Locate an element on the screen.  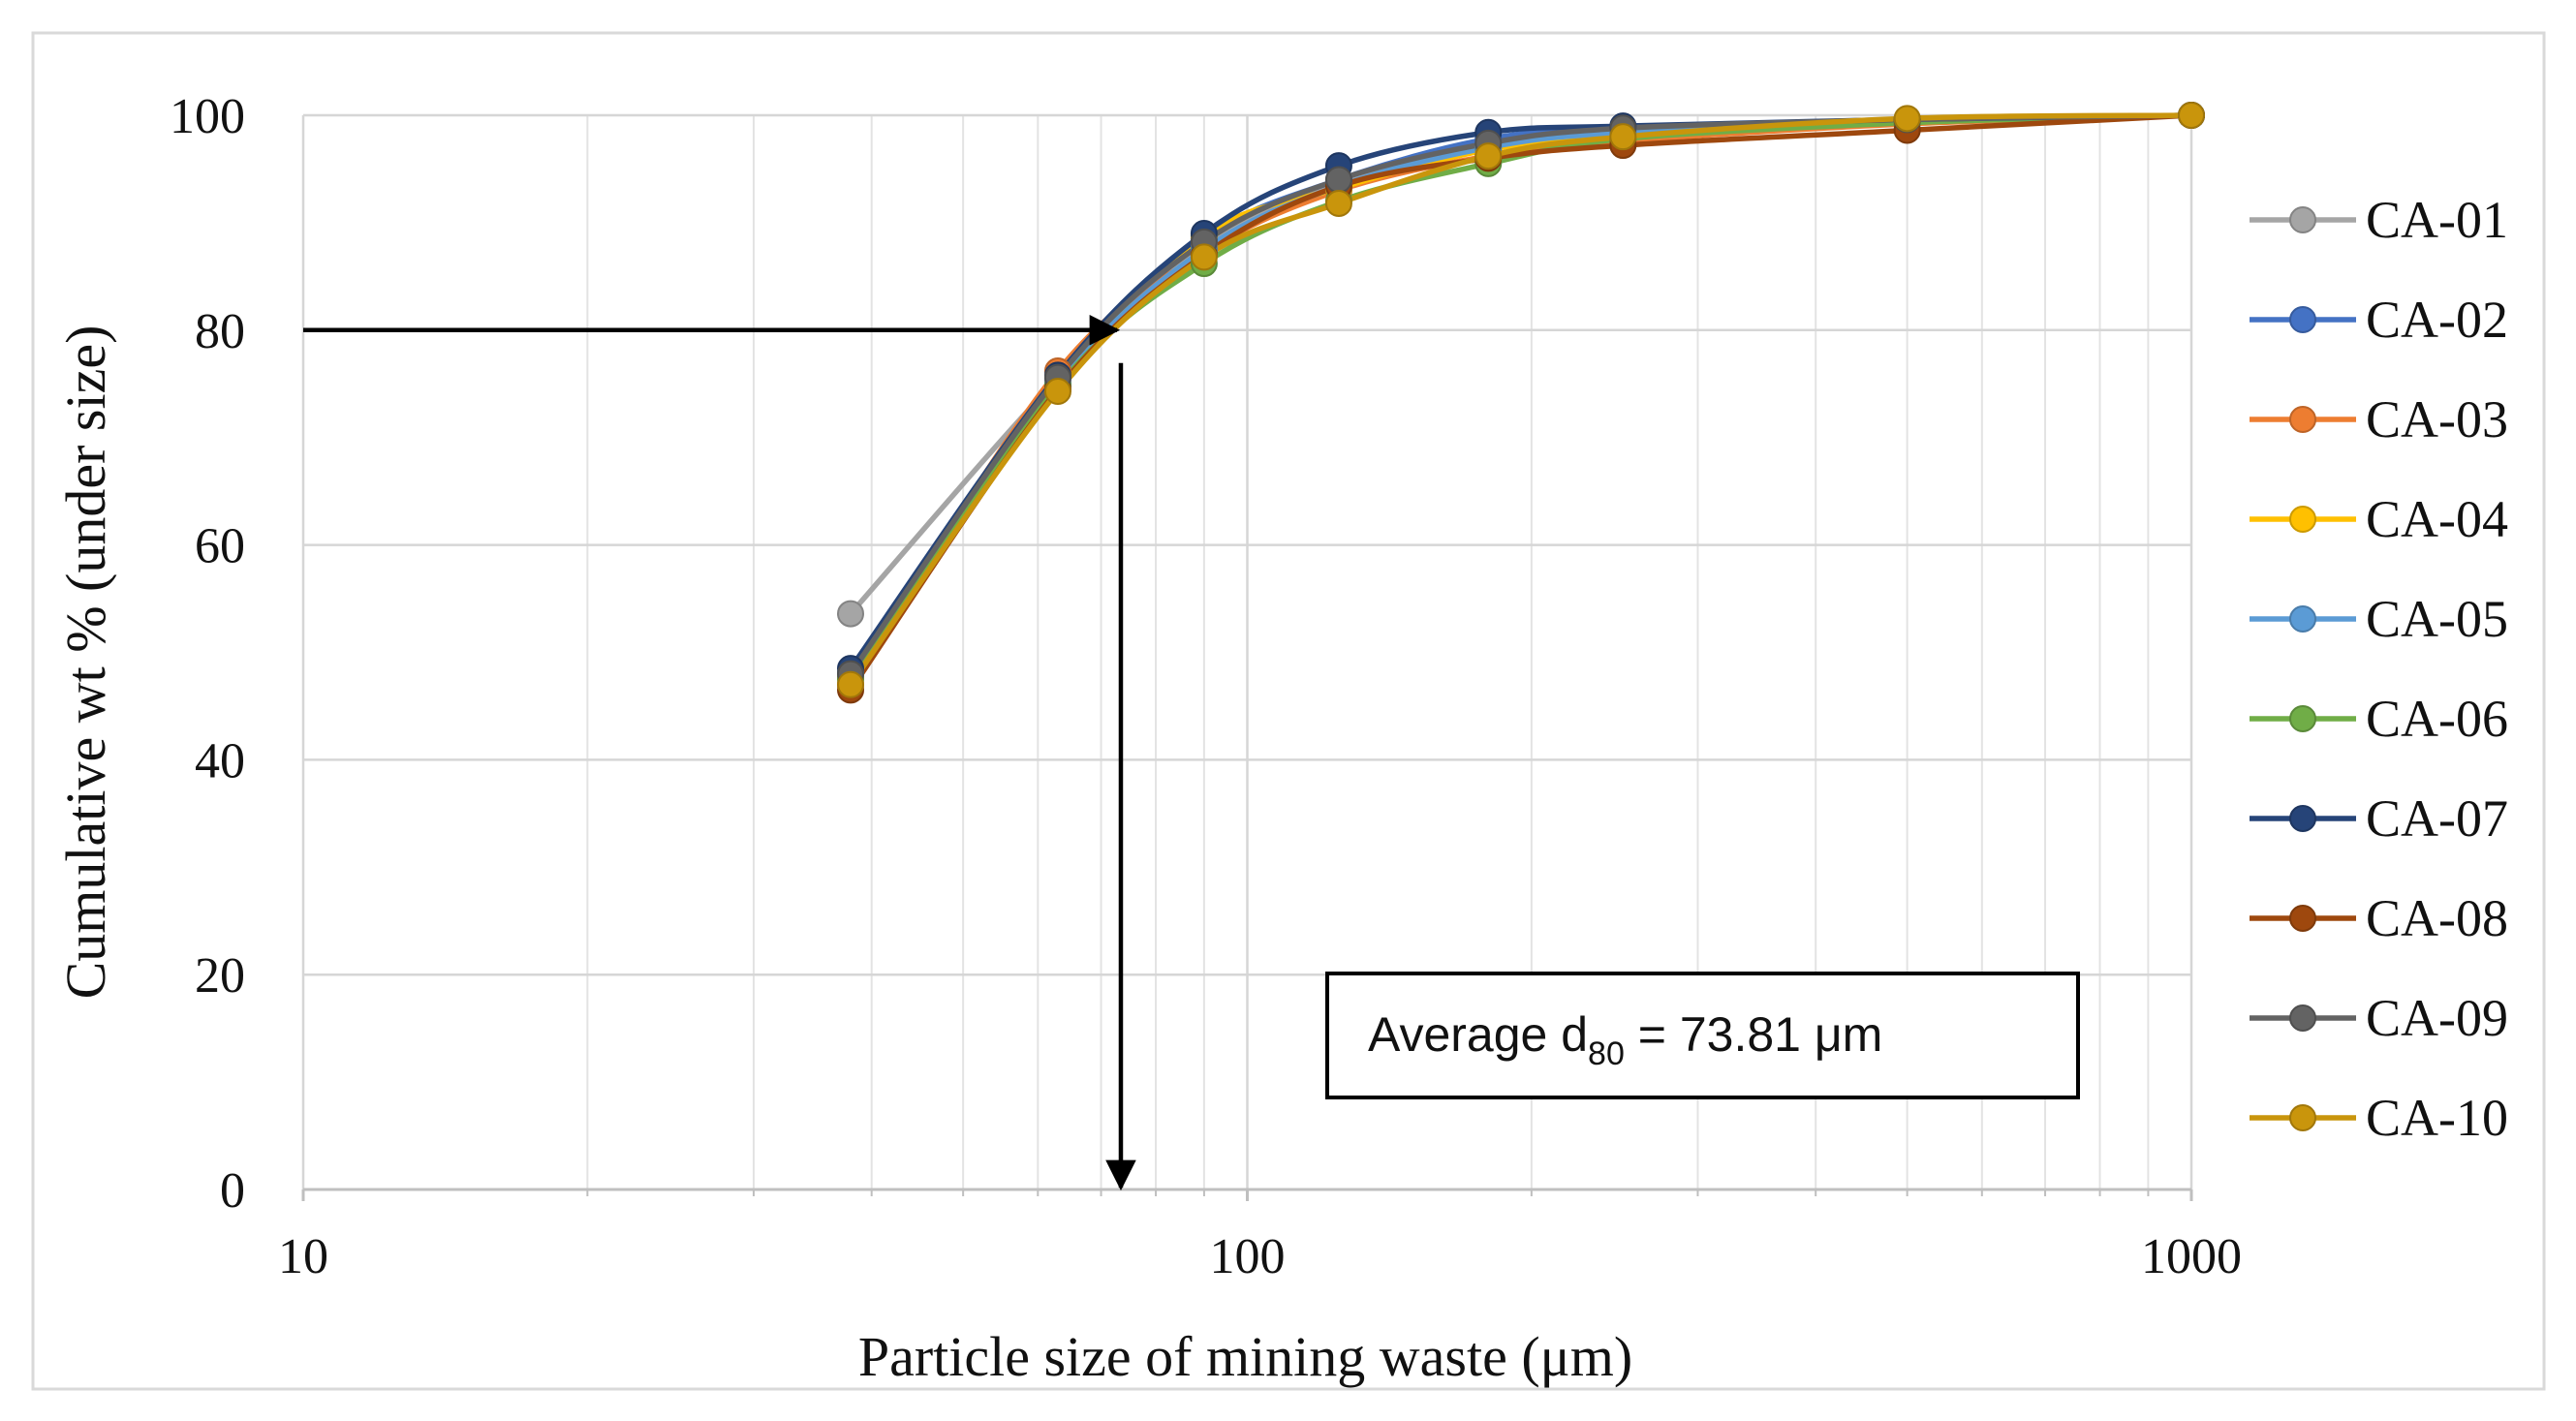
y-tick-label: 60 is located at coordinates (220, 546).